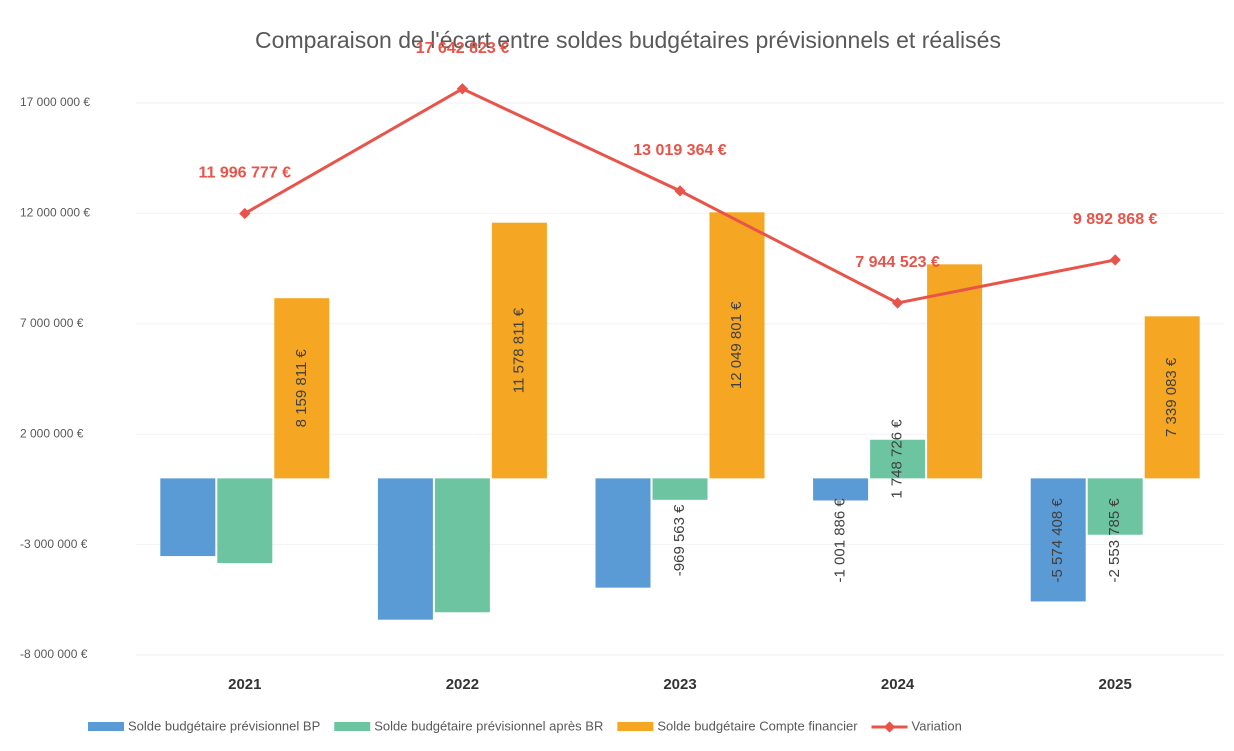 Image resolution: width=1234 pixels, height=751 pixels. What do you see at coordinates (245, 173) in the screenshot?
I see `data-label: 11 996 777 €` at bounding box center [245, 173].